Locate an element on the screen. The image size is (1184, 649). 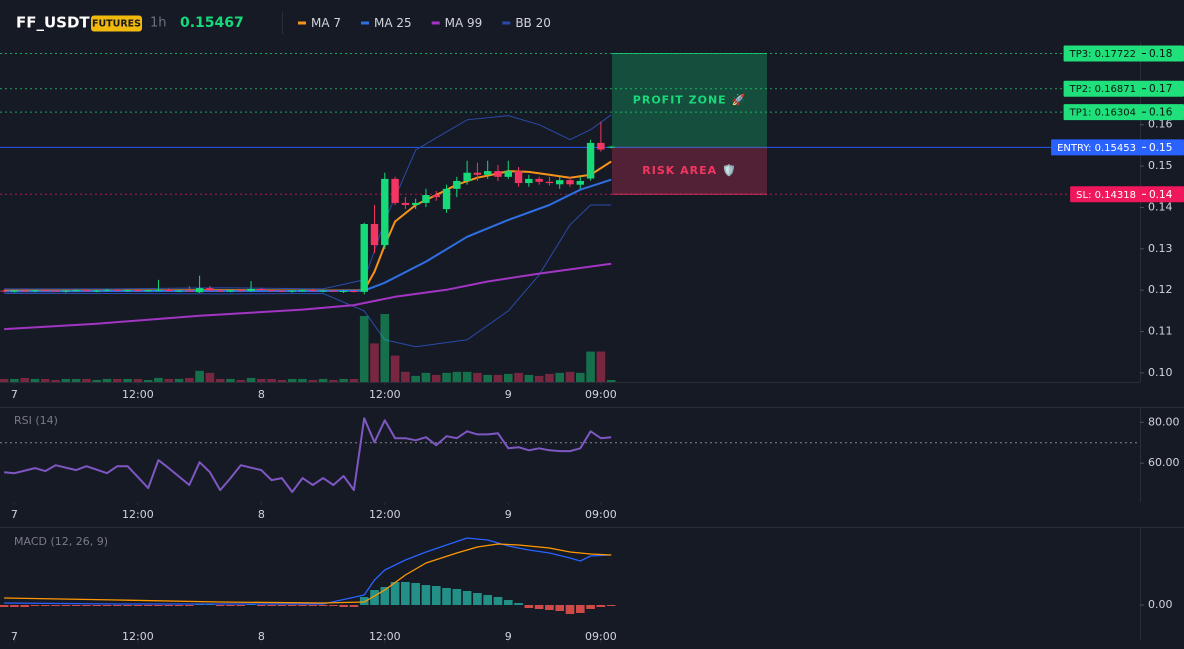
badge-background is located at coordinates (116, 23).